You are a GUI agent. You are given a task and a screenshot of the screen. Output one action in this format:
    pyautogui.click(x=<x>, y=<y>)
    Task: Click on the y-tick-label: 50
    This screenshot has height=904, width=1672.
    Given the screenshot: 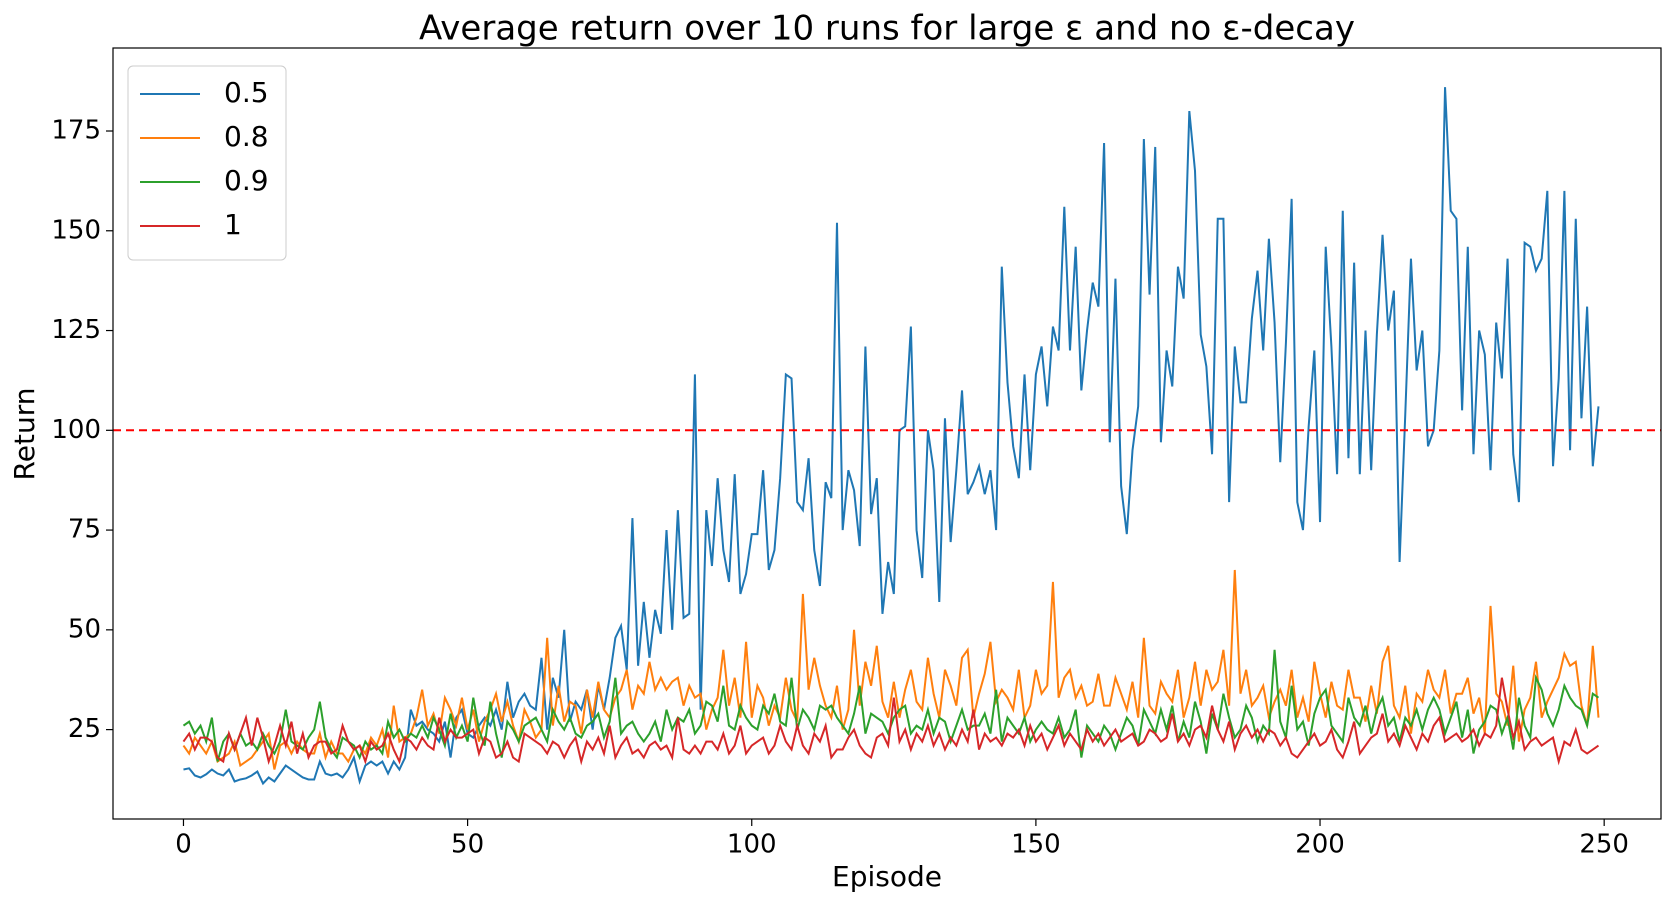 What is the action you would take?
    pyautogui.click(x=84, y=629)
    